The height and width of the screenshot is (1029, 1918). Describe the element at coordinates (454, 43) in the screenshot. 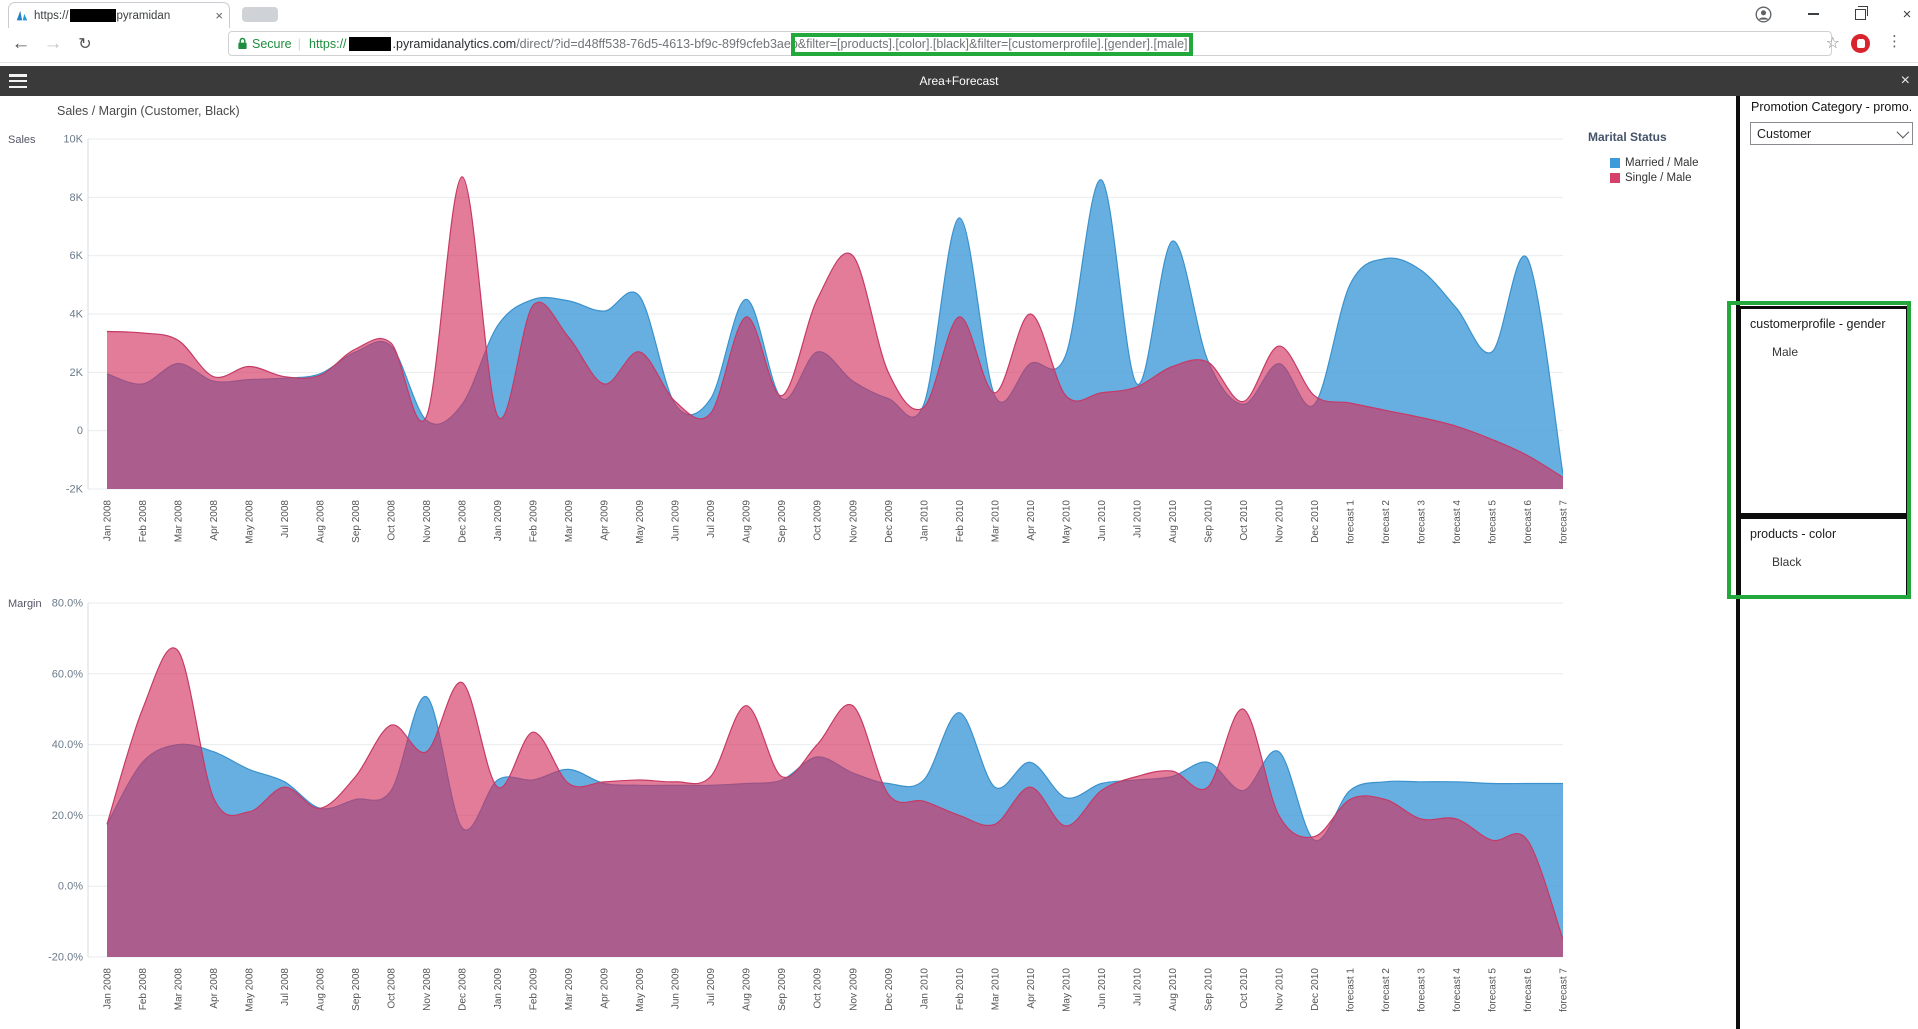

I see `url-domain: .pyramidanalytics.com` at that location.